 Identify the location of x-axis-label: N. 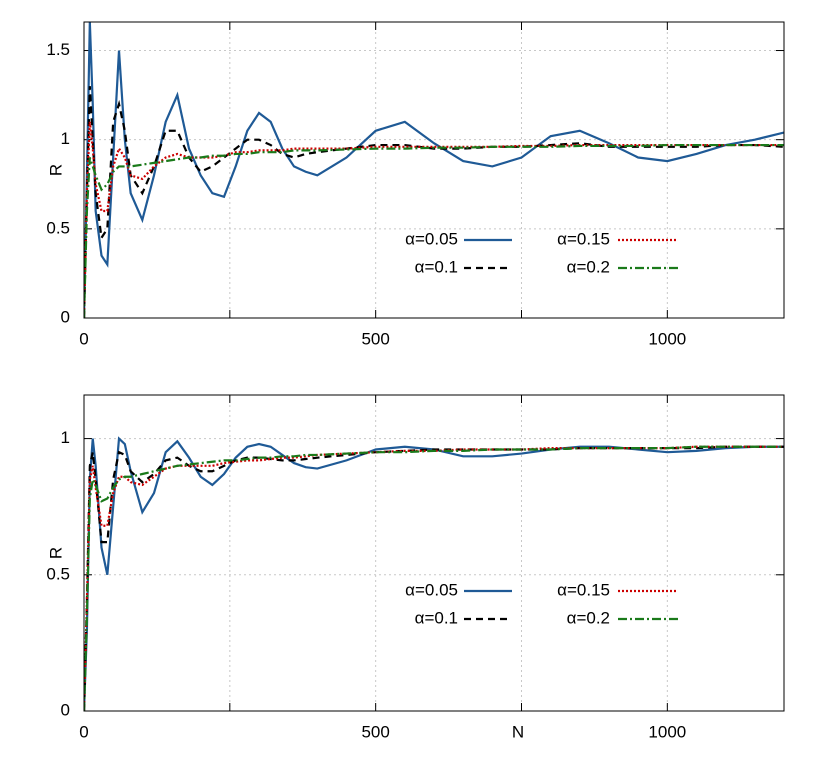
(518, 731).